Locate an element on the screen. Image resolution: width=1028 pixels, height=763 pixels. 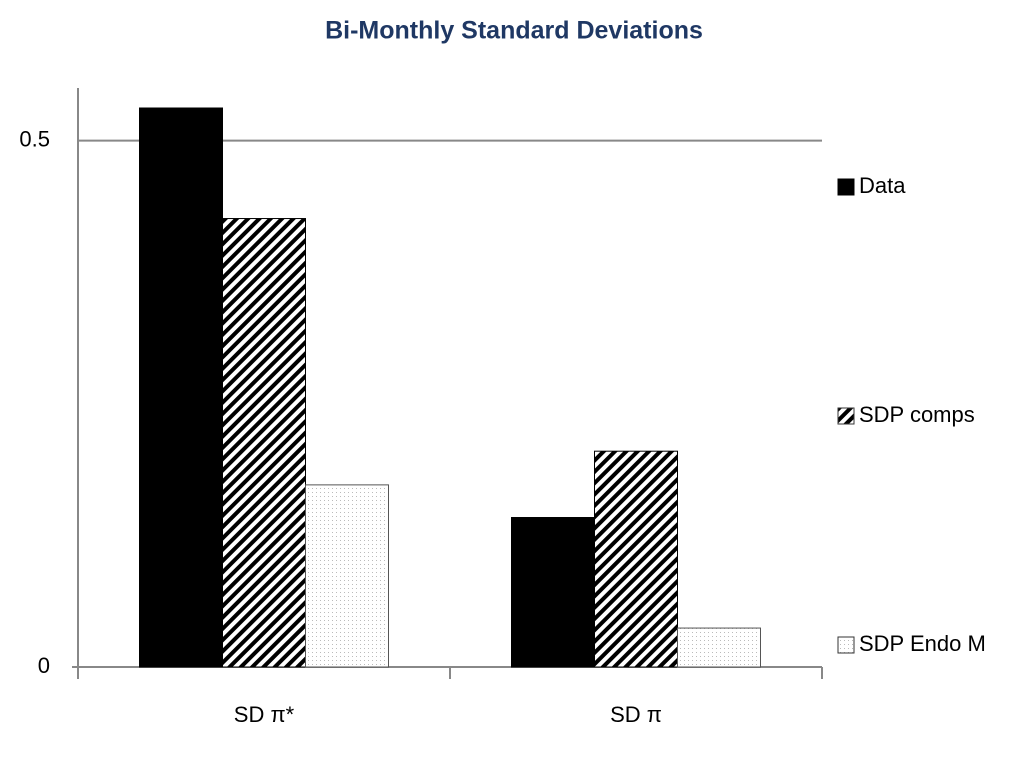
chart-title: Bi-Monthly Standard Deviations is located at coordinates (514, 31).